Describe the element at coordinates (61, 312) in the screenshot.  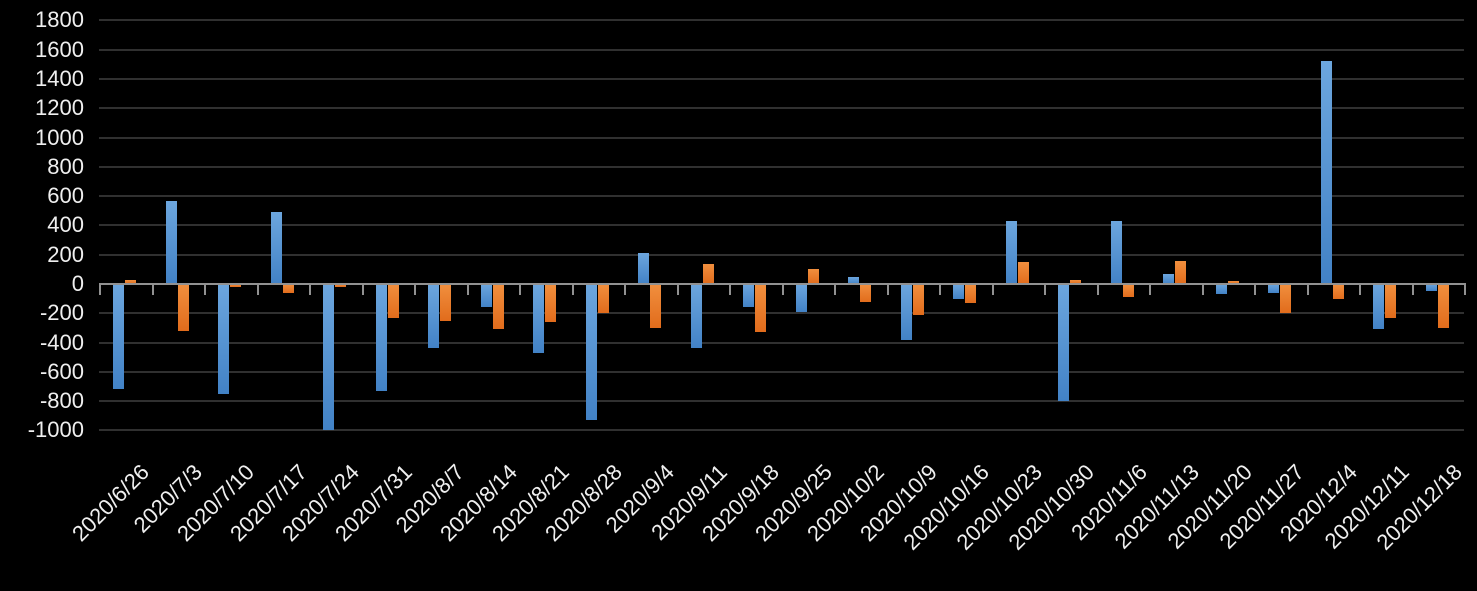
I see `y-axis-tick-label: -200` at that location.